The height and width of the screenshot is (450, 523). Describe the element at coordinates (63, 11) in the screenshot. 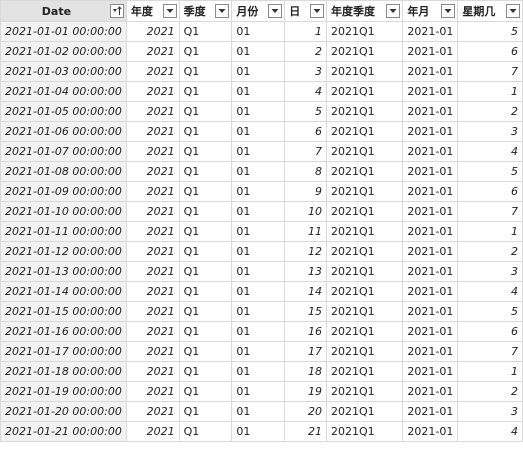

I see `column-header-date: Date` at that location.